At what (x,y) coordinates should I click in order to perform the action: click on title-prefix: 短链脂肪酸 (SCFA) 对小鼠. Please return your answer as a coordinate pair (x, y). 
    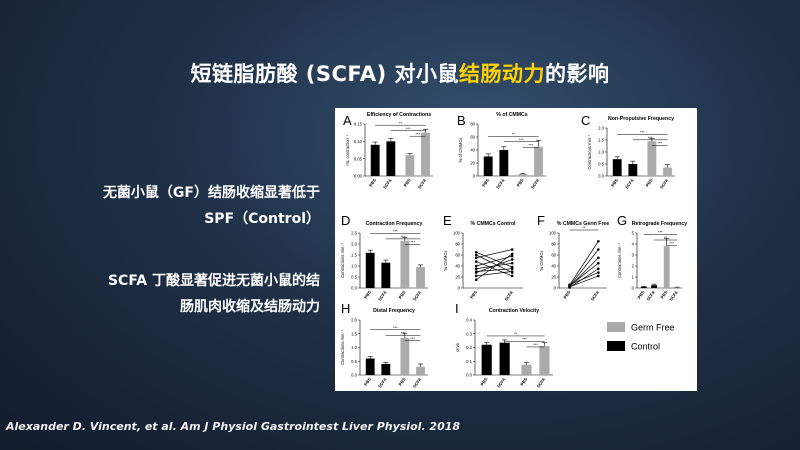
    Looking at the image, I should click on (325, 74).